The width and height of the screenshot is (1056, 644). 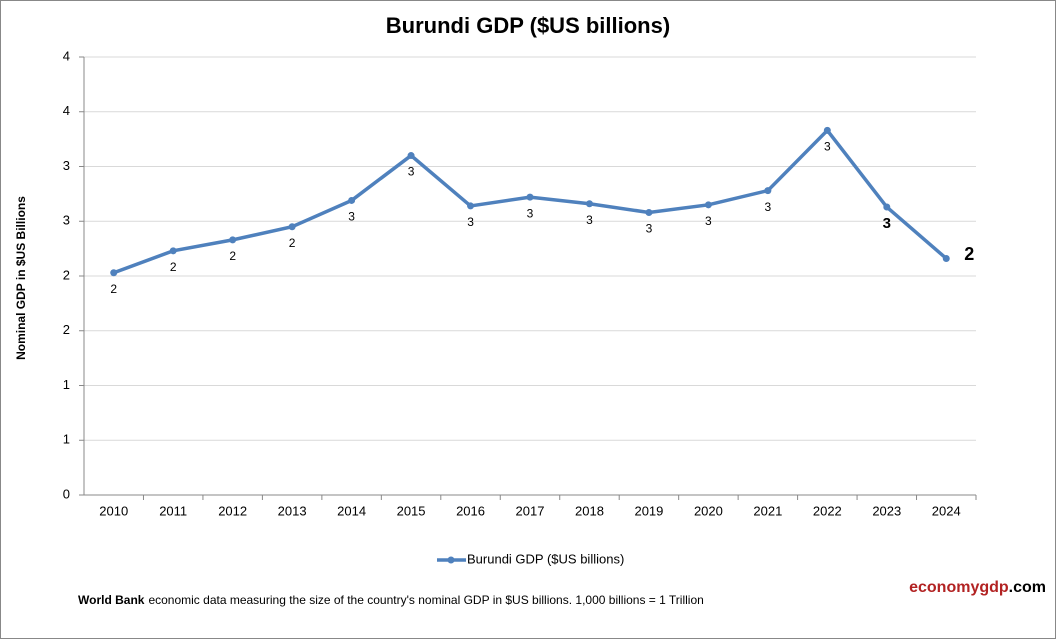 What do you see at coordinates (946, 510) in the screenshot?
I see `x-tick-label: 2024` at bounding box center [946, 510].